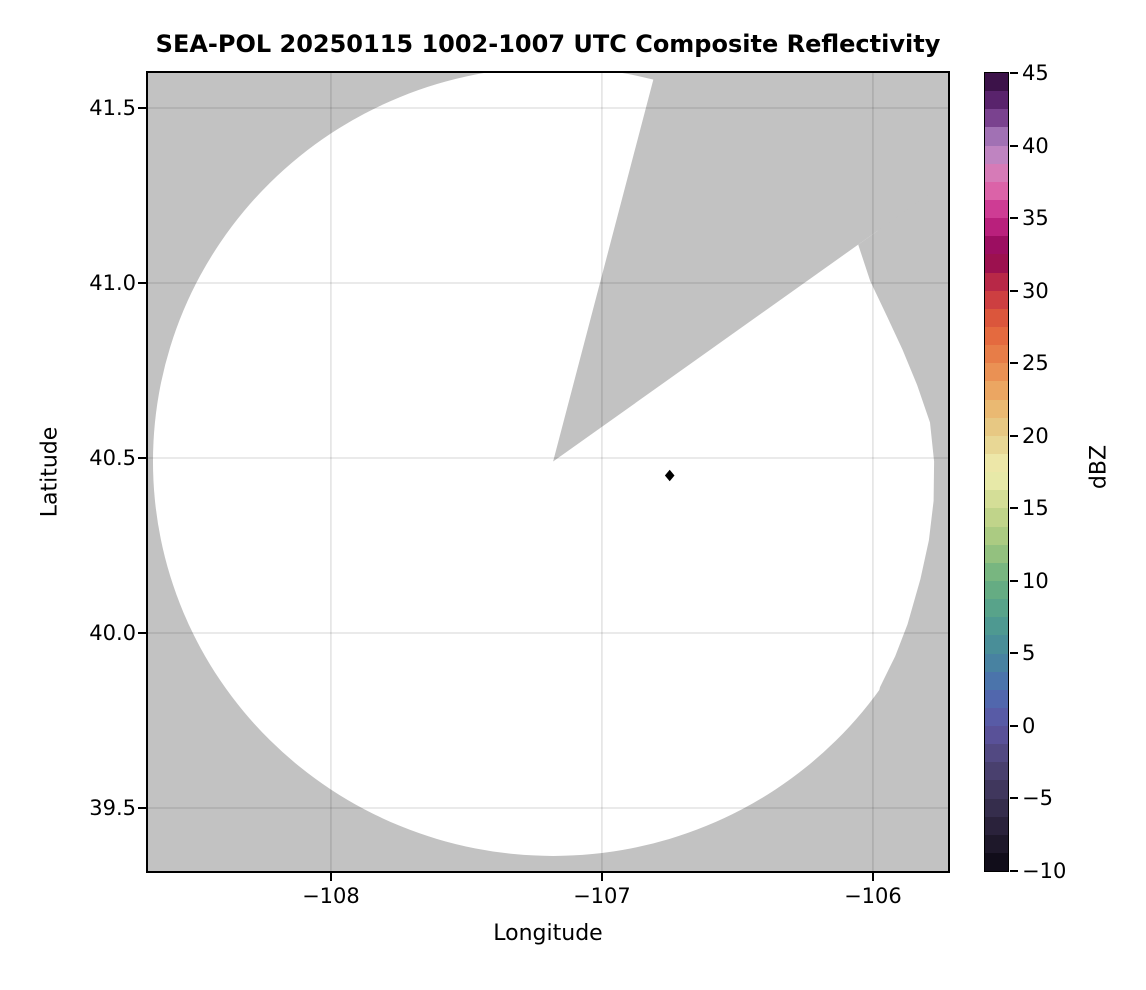 Image resolution: width=1146 pixels, height=990 pixels. Describe the element at coordinates (1035, 508) in the screenshot. I see `colorbar-tick-label: 15` at that location.